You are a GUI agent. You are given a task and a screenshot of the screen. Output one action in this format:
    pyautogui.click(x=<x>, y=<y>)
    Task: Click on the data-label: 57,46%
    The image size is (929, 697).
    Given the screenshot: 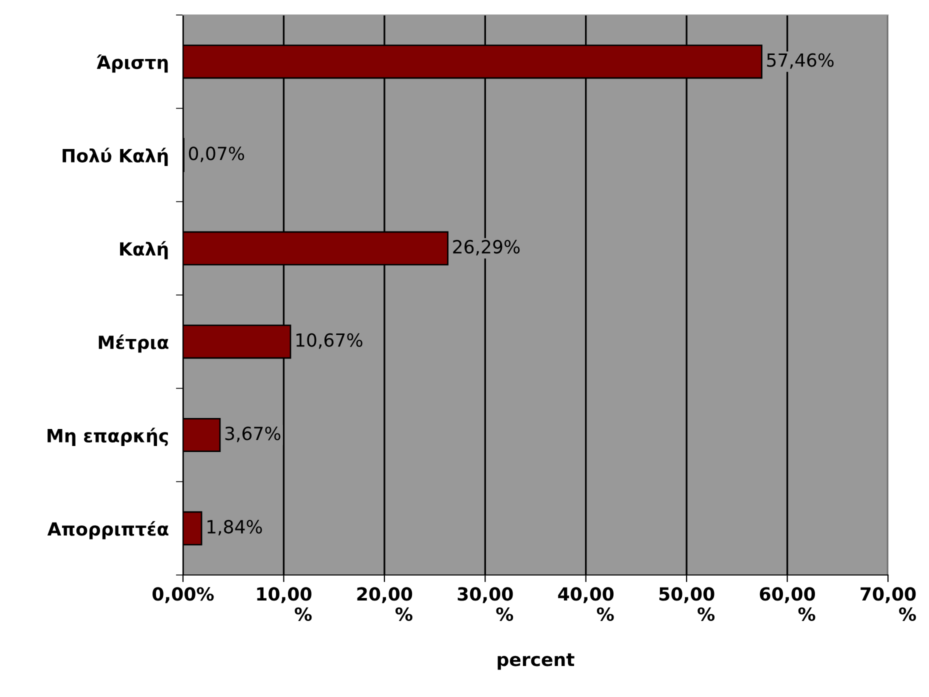 What is the action you would take?
    pyautogui.click(x=800, y=61)
    